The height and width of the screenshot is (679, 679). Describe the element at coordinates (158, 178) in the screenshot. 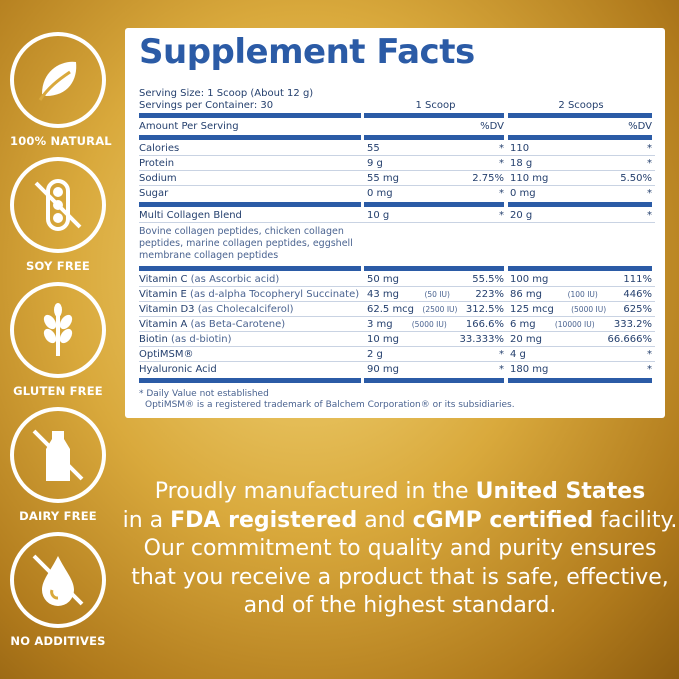

I see `nutrient-name: Sodium` at that location.